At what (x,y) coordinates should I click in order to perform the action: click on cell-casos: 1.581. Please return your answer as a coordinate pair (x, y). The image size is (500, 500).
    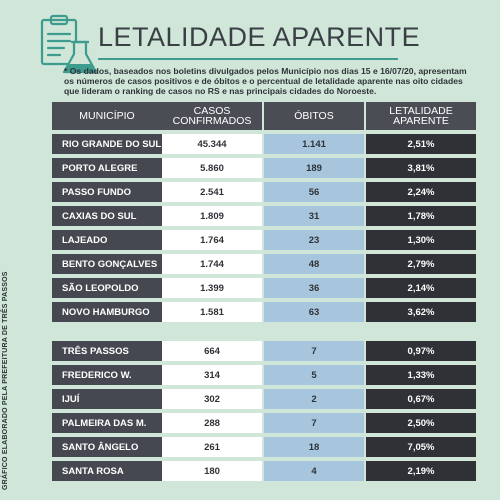
    Looking at the image, I should click on (213, 312).